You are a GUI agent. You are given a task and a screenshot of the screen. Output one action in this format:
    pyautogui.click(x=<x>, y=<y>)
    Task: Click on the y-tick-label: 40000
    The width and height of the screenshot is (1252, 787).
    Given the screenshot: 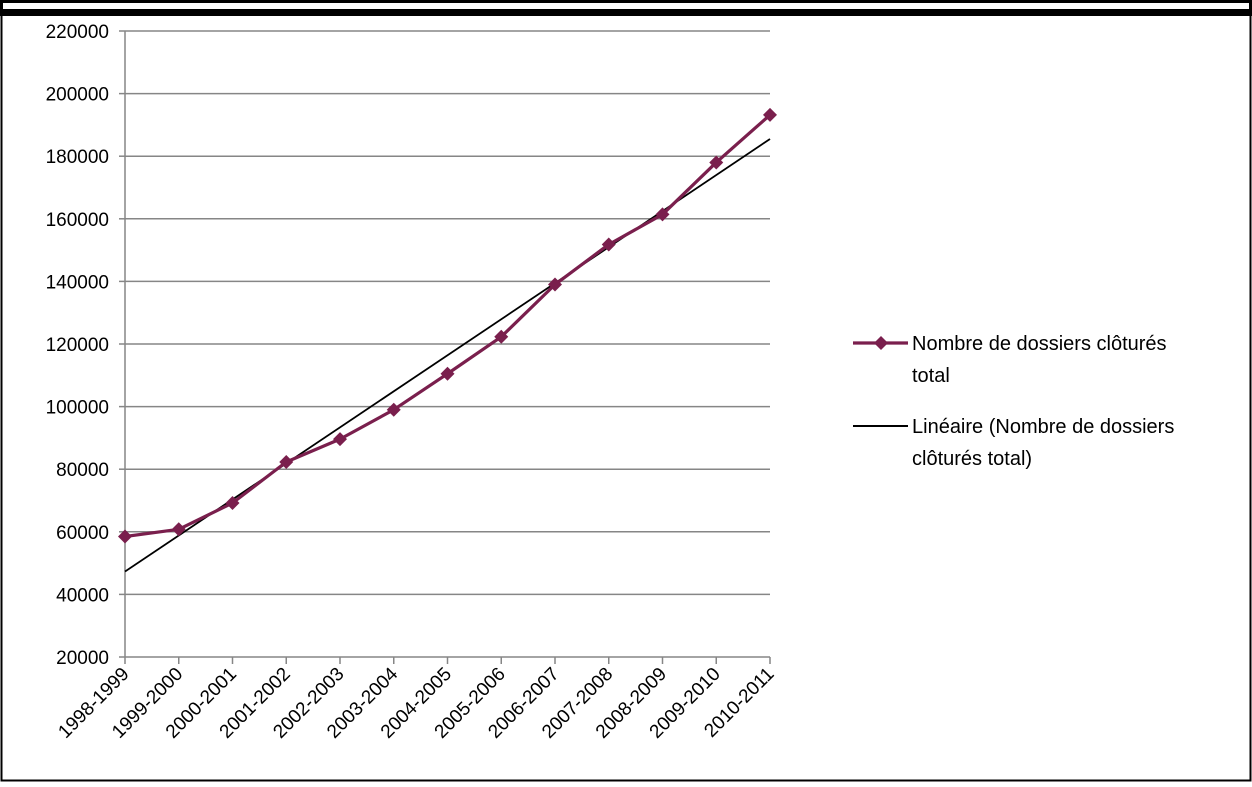 What is the action you would take?
    pyautogui.click(x=82, y=595)
    